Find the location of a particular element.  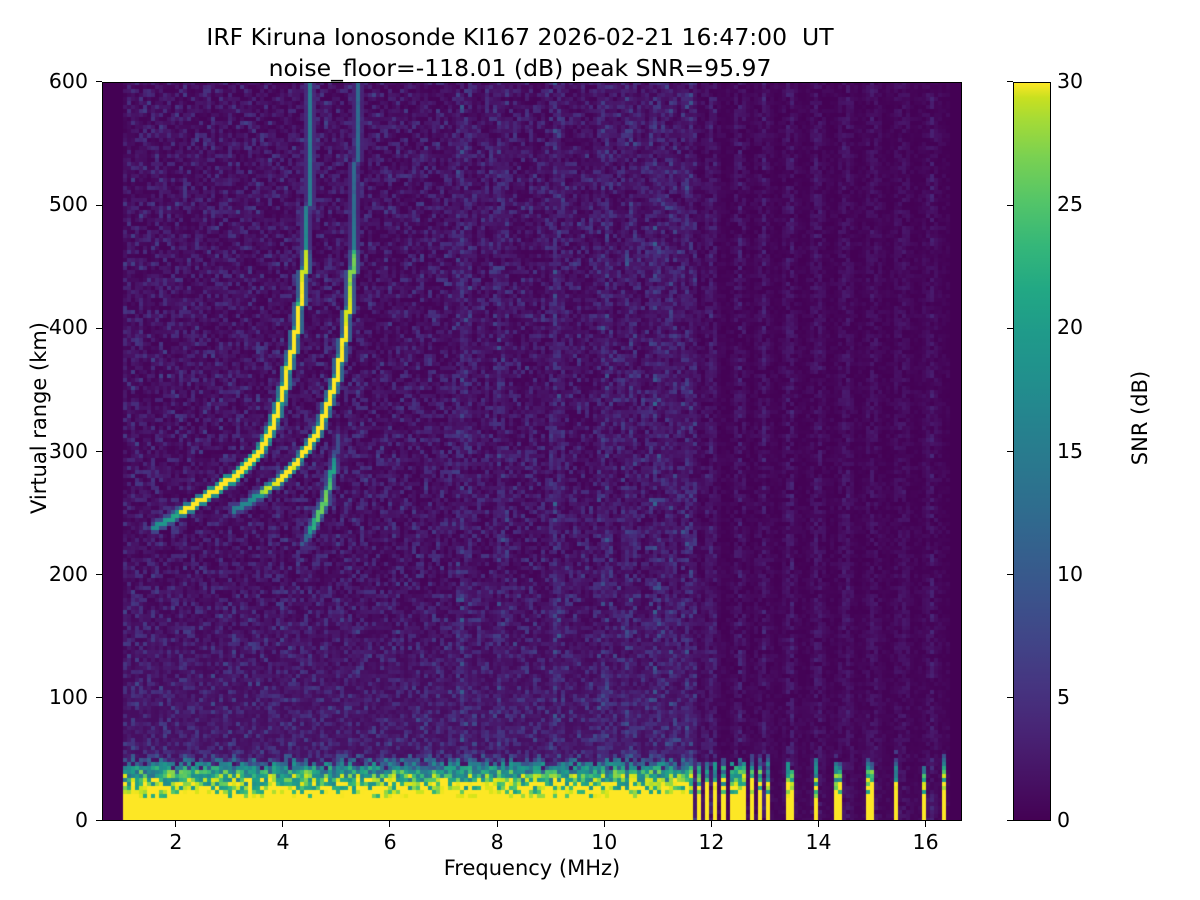

y-tick-label: 0 is located at coordinates (81, 820).